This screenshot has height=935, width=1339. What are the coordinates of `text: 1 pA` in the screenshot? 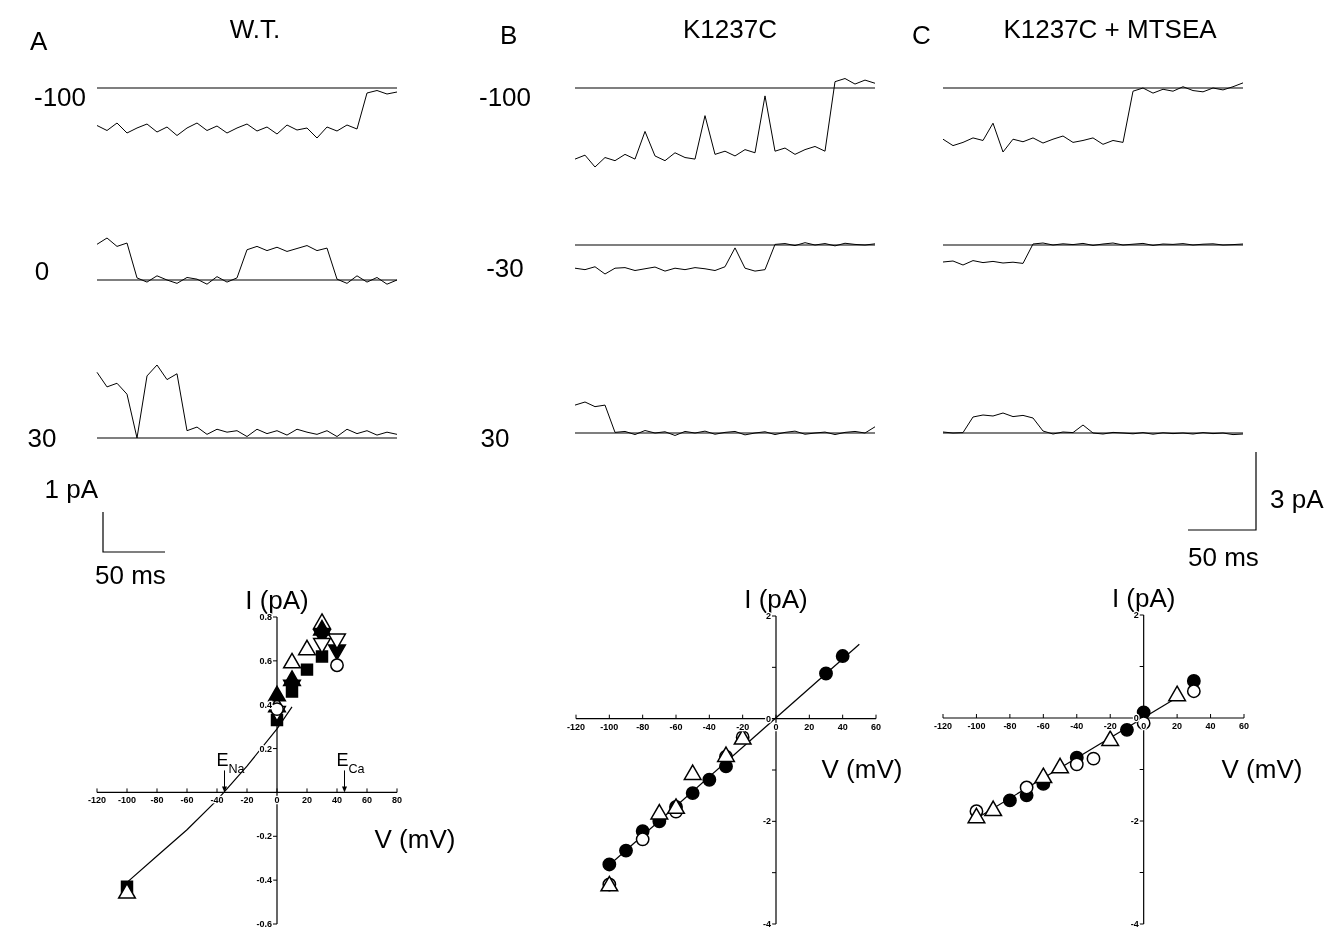 It's located at (71, 489).